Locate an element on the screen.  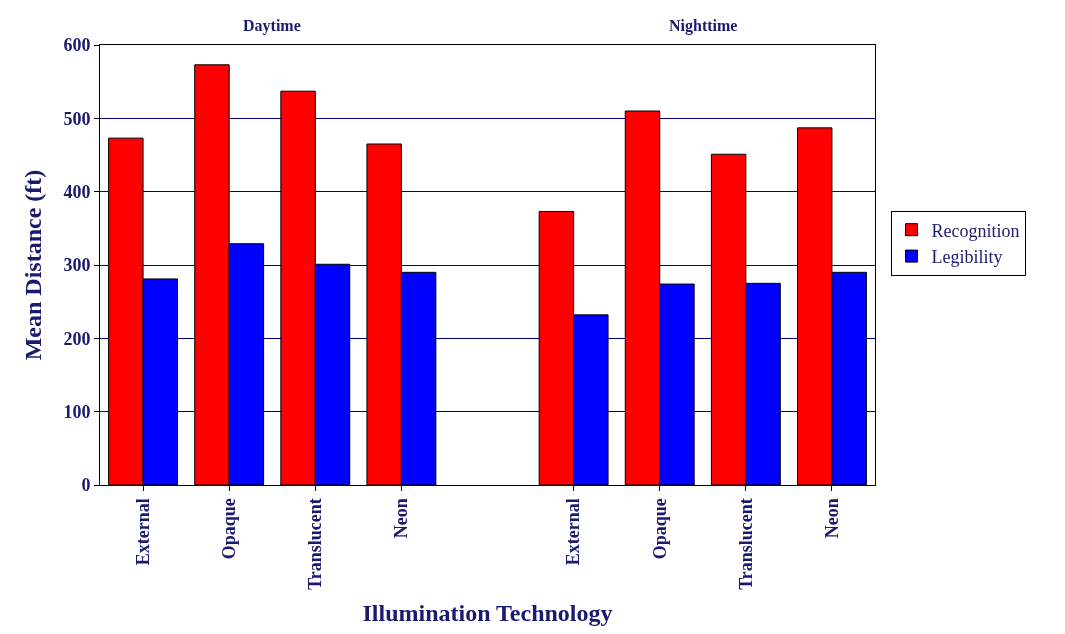
y-tick-label: 300 is located at coordinates (77, 265).